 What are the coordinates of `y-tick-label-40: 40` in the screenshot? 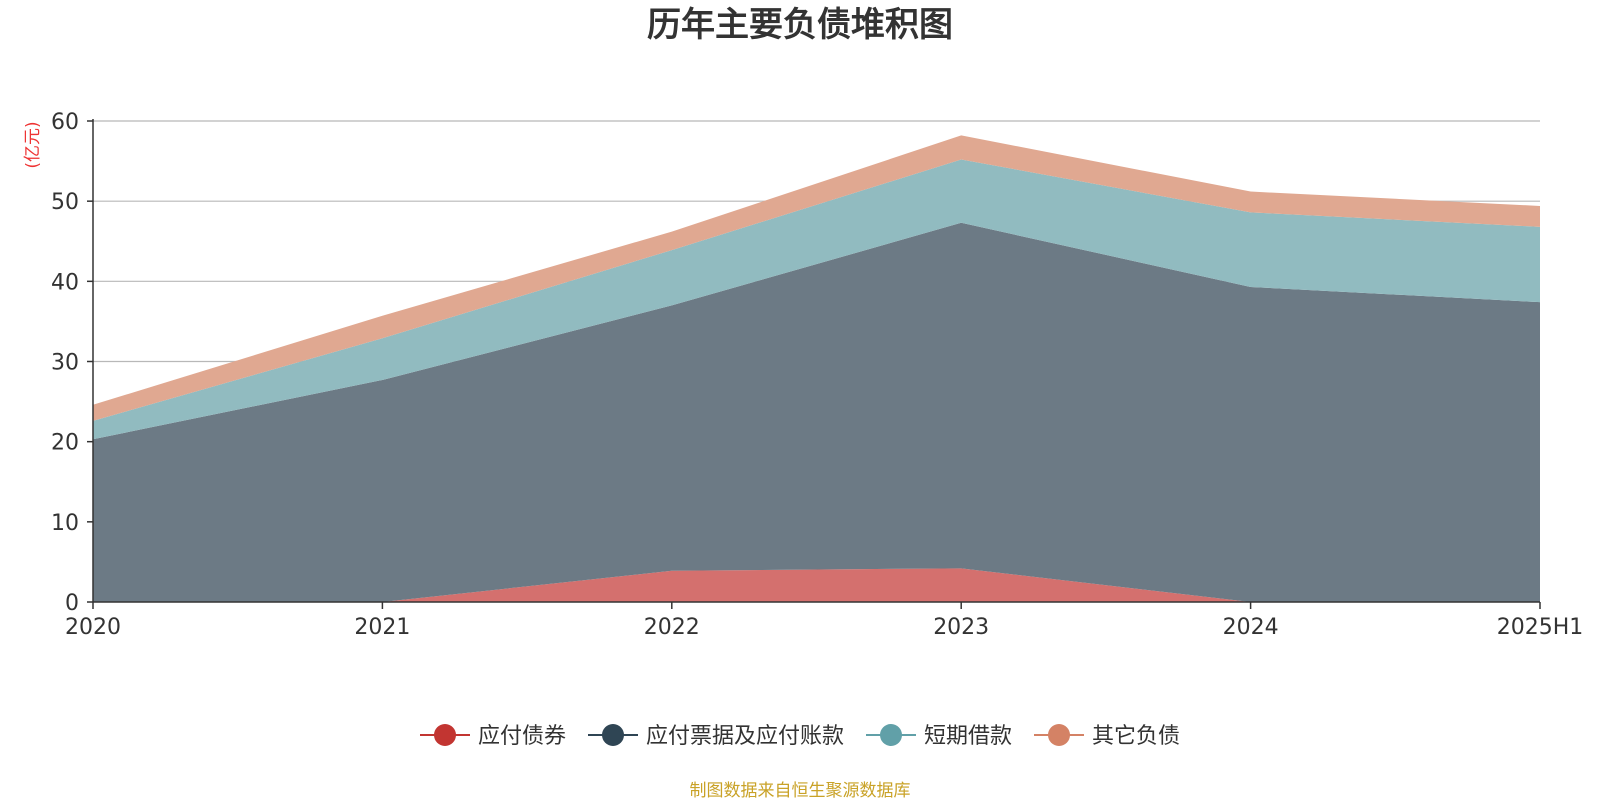 It's located at (65, 282).